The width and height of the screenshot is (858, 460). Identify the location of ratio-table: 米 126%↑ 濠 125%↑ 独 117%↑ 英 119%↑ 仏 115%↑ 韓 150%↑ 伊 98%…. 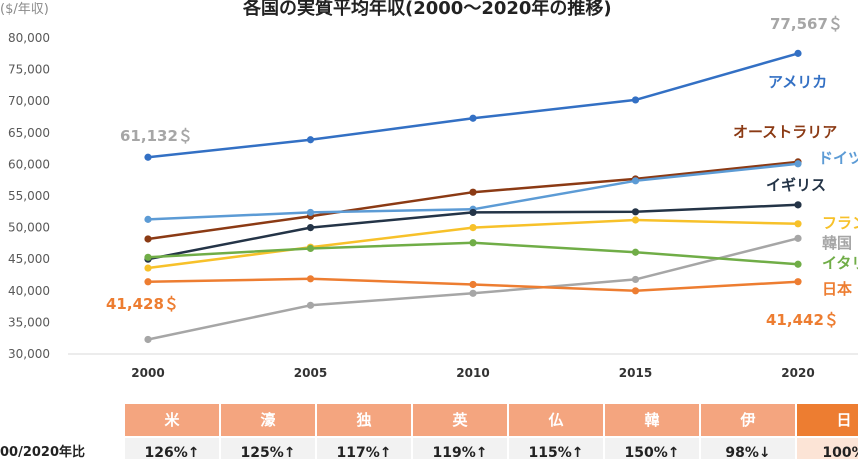
(491, 431).